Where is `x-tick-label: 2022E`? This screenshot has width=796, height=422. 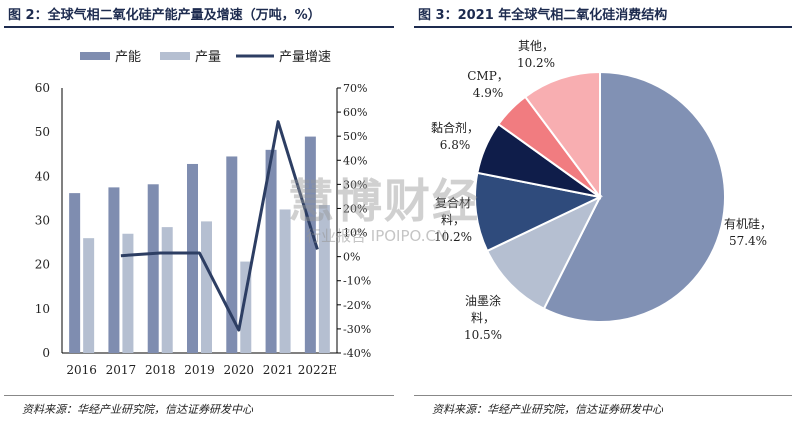 x-tick-label: 2022E is located at coordinates (317, 370).